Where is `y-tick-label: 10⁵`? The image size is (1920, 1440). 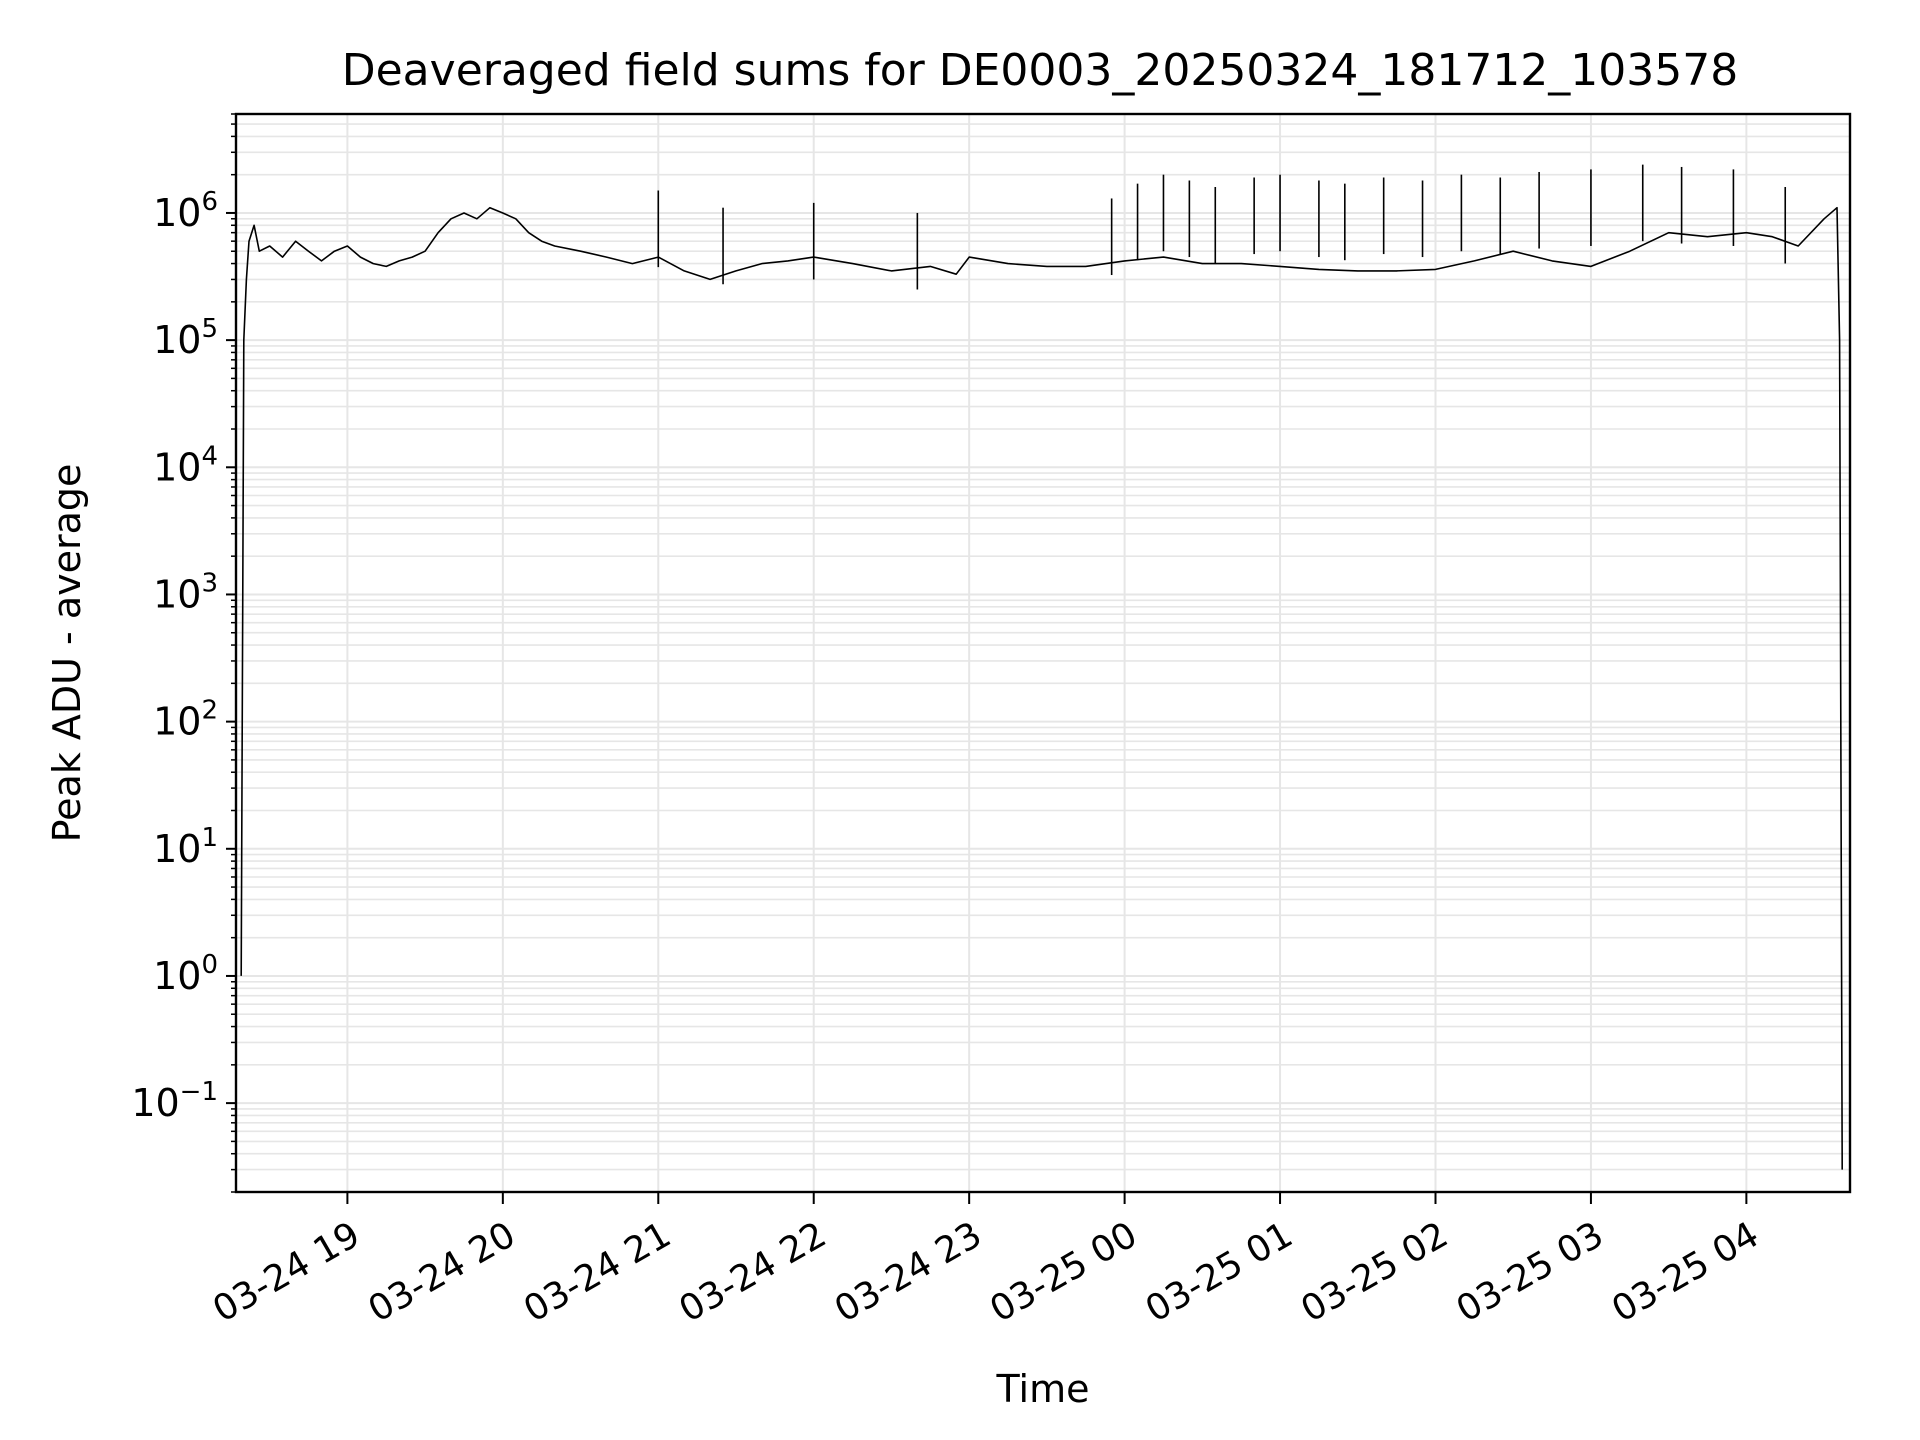 y-tick-label: 10⁵ is located at coordinates (185, 338).